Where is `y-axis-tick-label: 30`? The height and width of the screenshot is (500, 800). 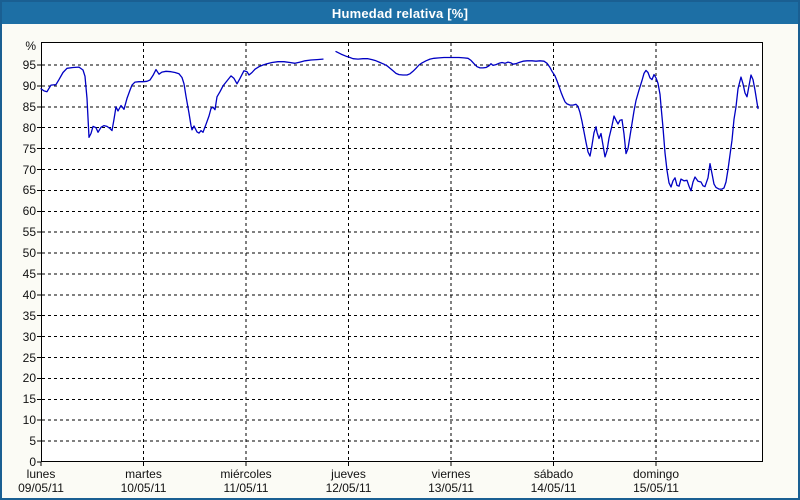 y-axis-tick-label: 30 is located at coordinates (29, 336).